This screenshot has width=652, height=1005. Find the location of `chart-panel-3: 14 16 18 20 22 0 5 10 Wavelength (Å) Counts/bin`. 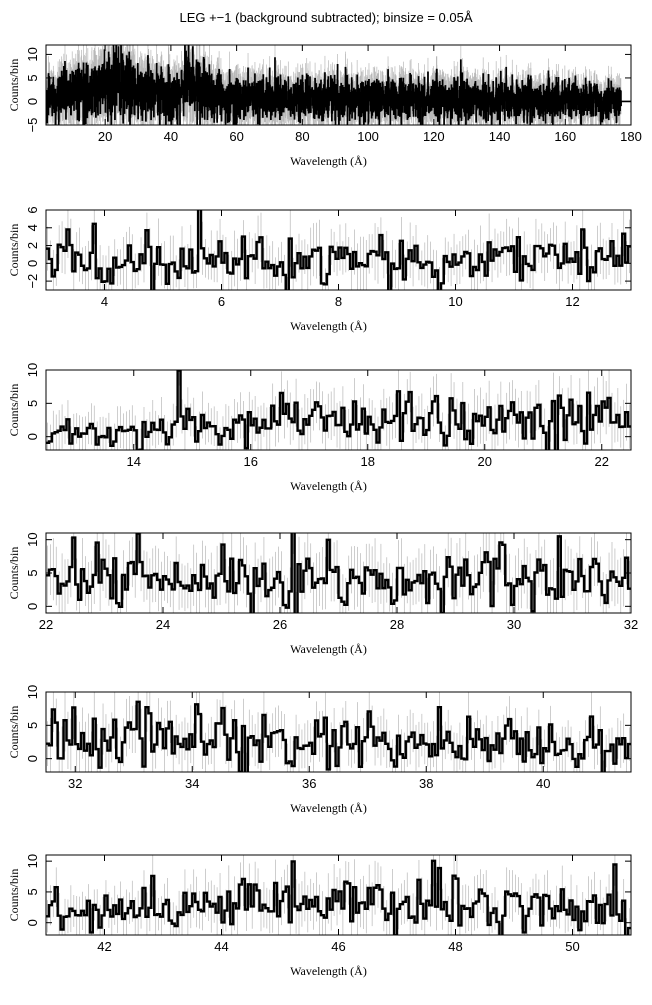

chart-panel-3: 14 16 18 20 22 0 5 10 Wavelength (Å) Counts/bin is located at coordinates (319, 428).